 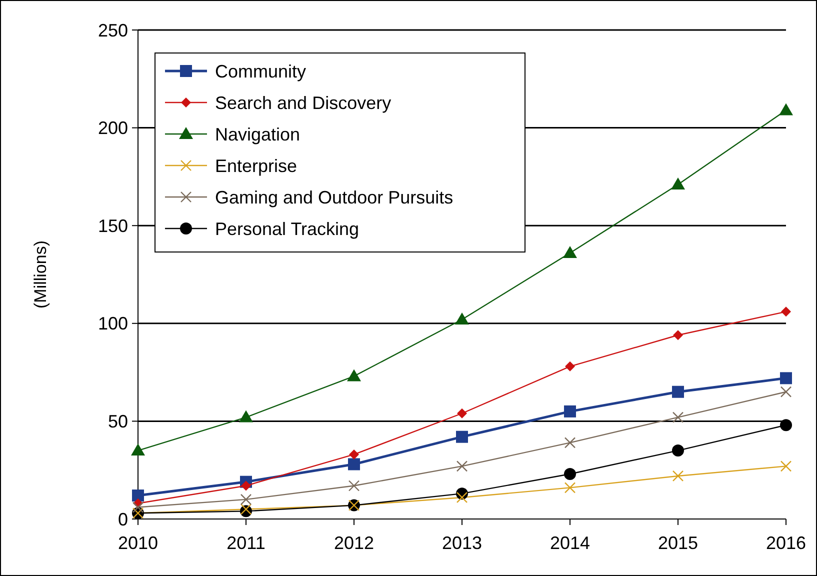 What do you see at coordinates (40, 274) in the screenshot?
I see `y-axis-title: (Millions)` at bounding box center [40, 274].